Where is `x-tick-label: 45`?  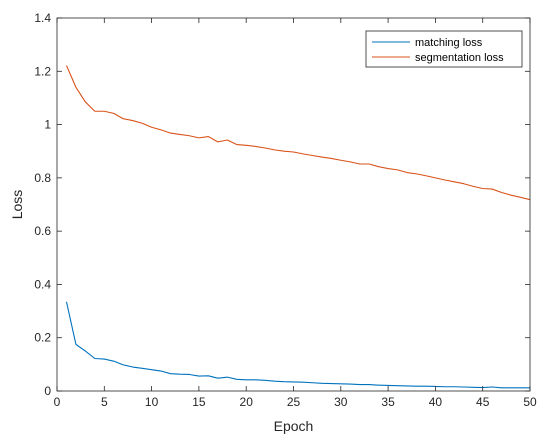 x-tick-label: 45 is located at coordinates (483, 402).